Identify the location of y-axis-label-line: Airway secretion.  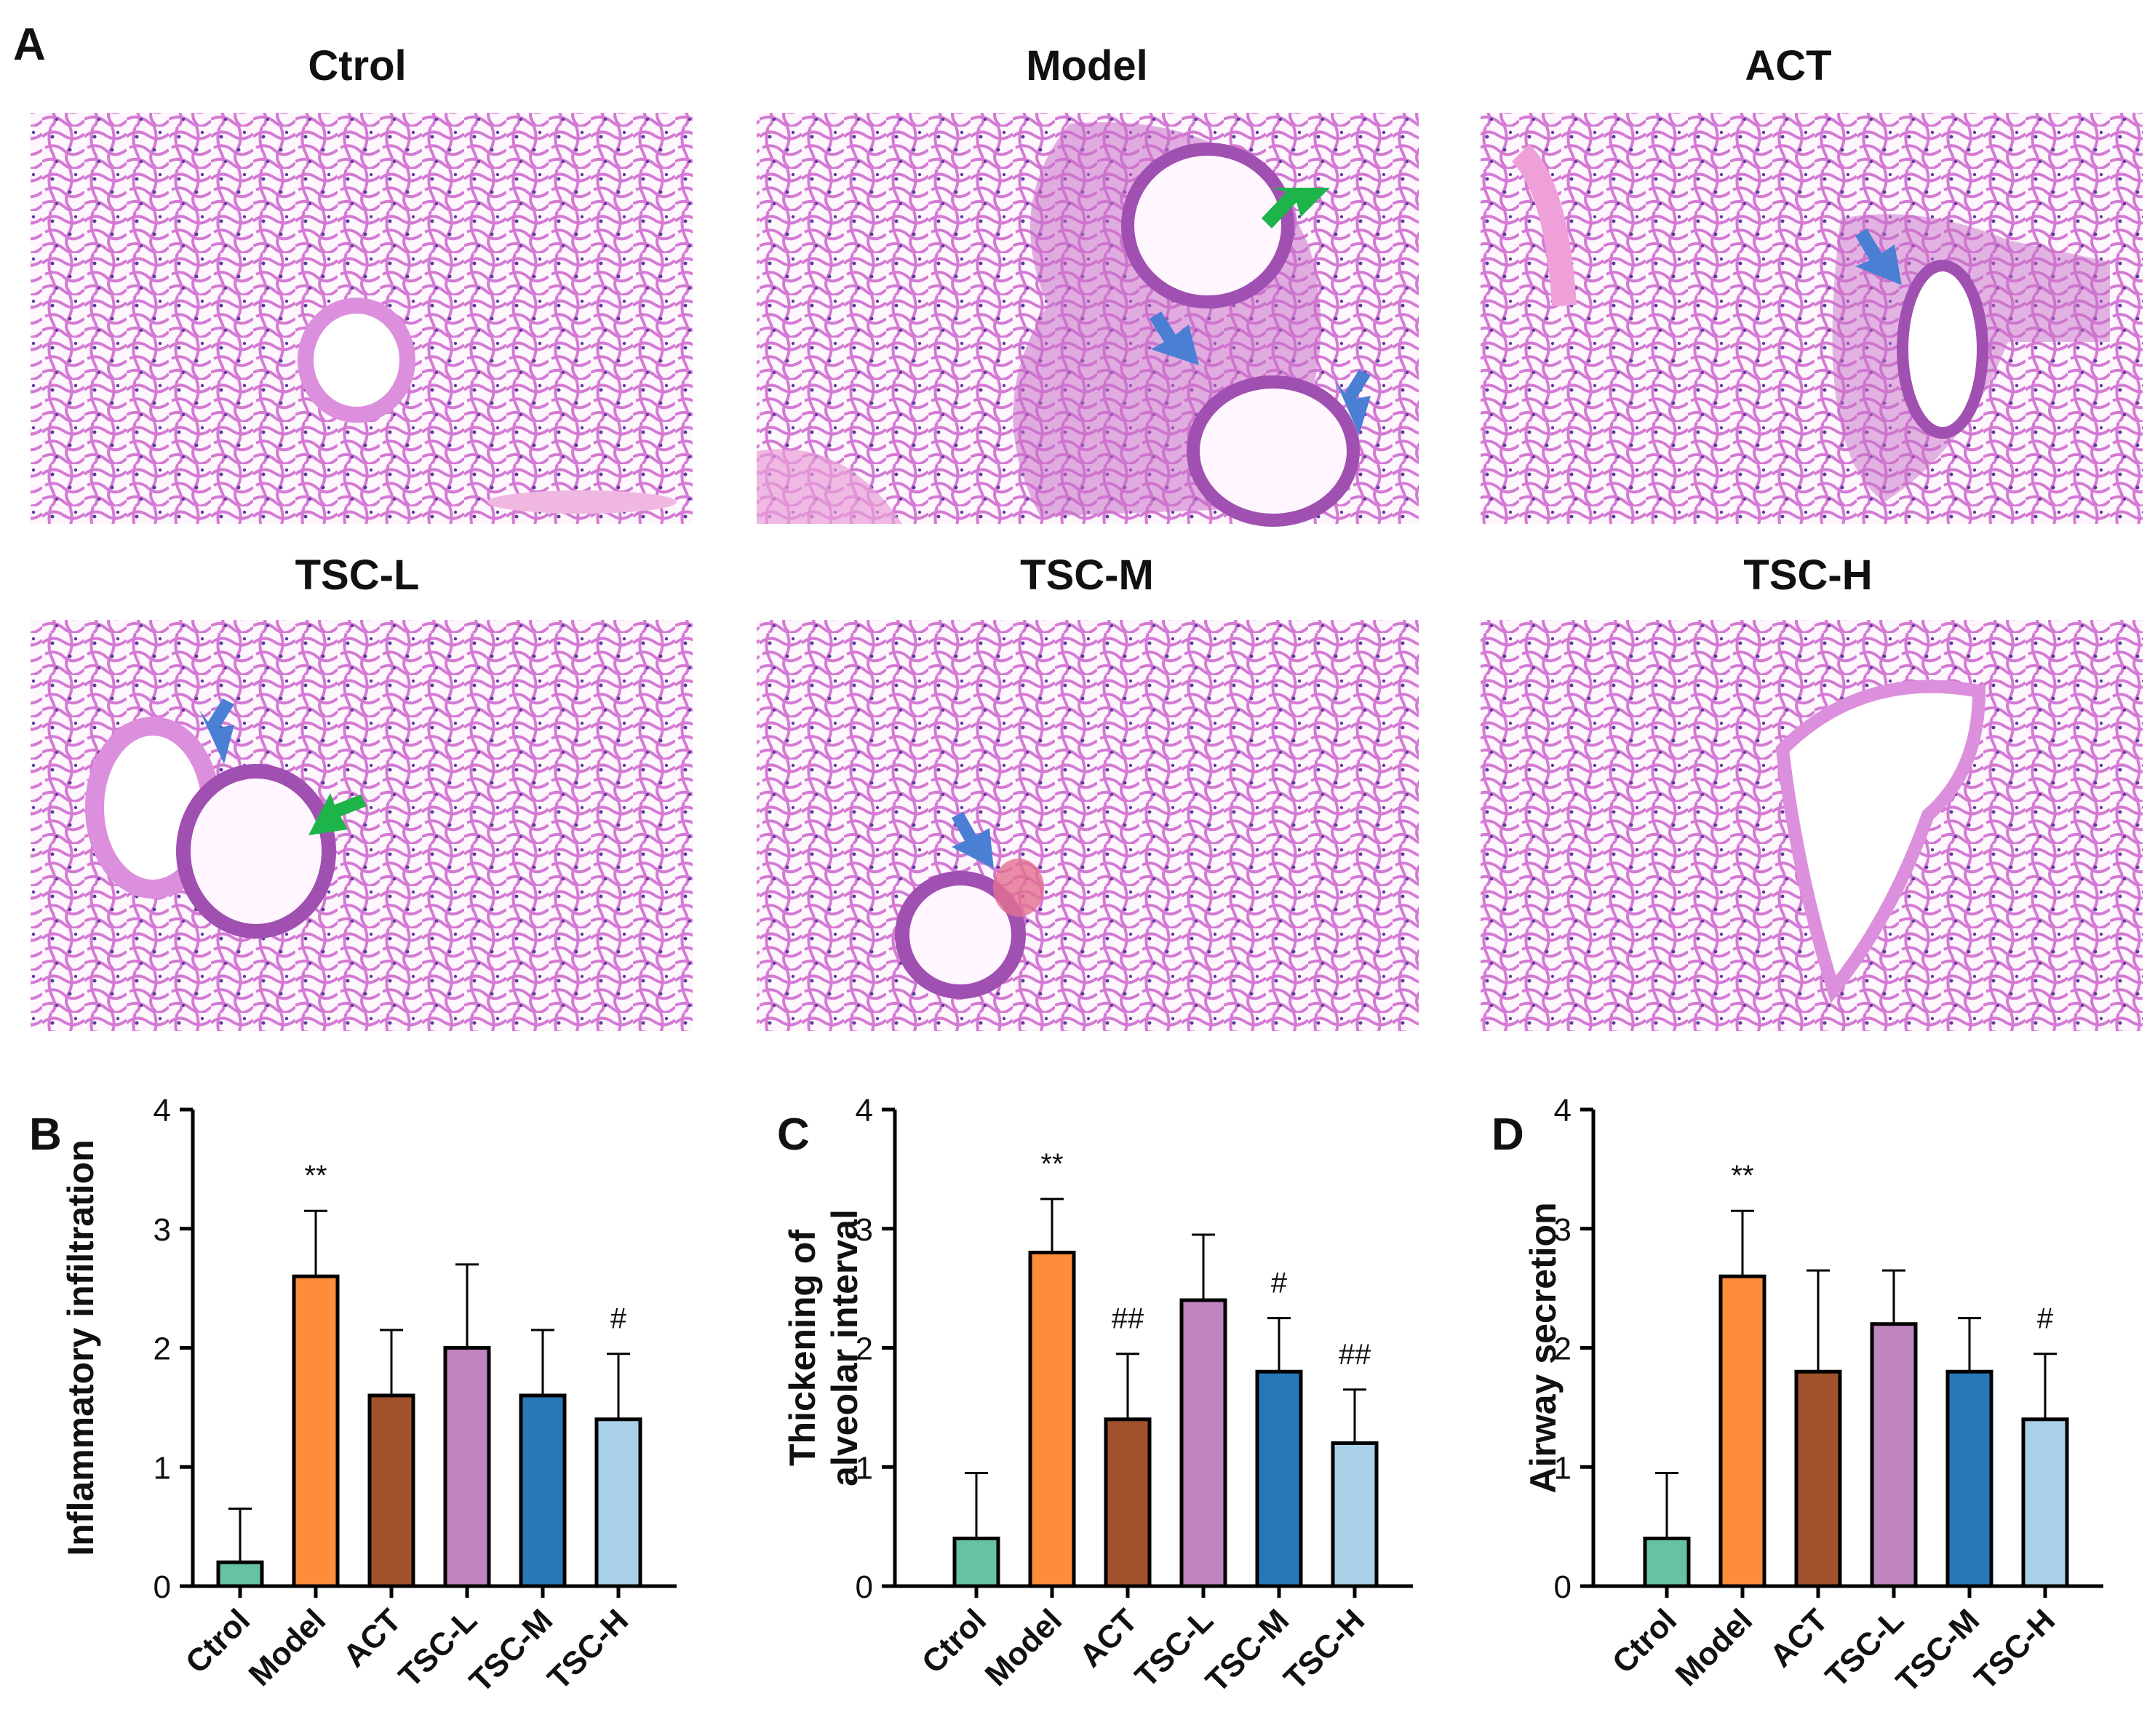
(1543, 1347).